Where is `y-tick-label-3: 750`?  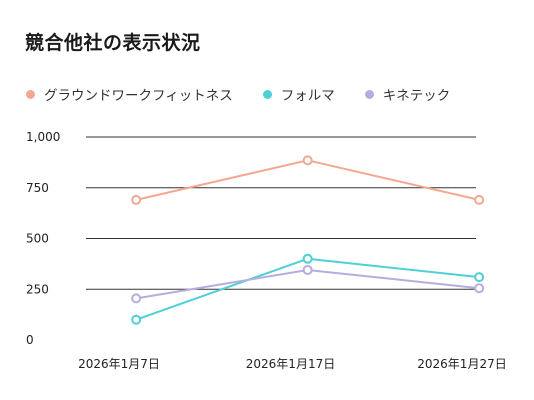
y-tick-label-3: 750 is located at coordinates (37, 188).